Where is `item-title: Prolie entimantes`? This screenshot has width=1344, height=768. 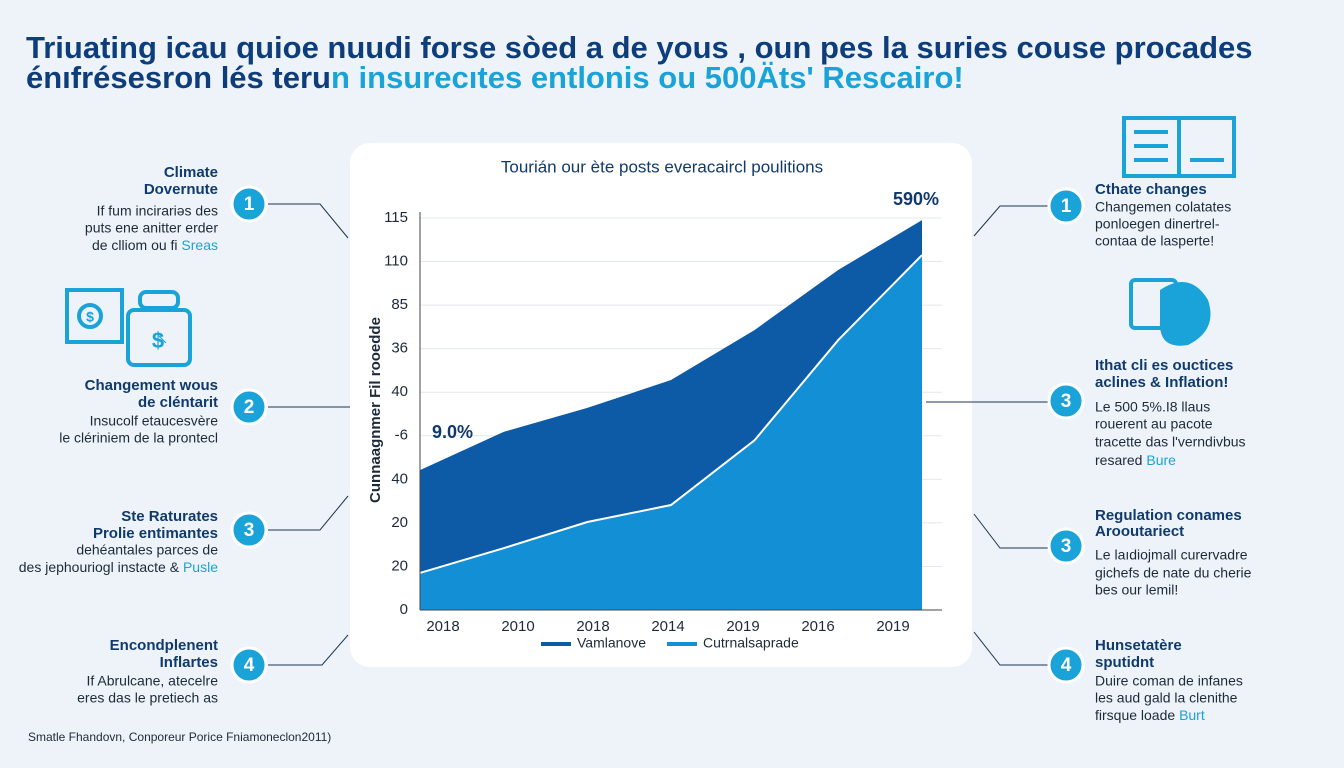
item-title: Prolie entimantes is located at coordinates (155, 533).